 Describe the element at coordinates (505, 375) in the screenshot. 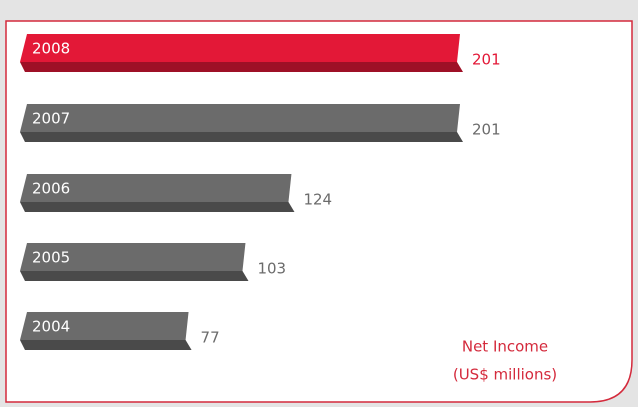

I see `chart-subtitle: (US$ millions)` at that location.